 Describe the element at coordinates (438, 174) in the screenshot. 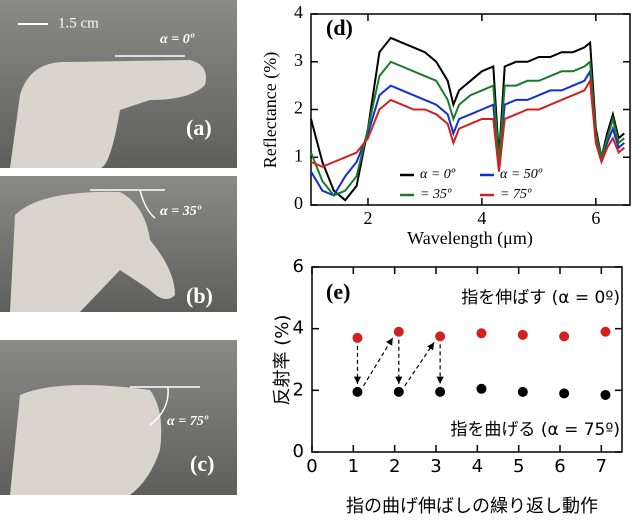

I see `legend-label: α = 0º` at that location.